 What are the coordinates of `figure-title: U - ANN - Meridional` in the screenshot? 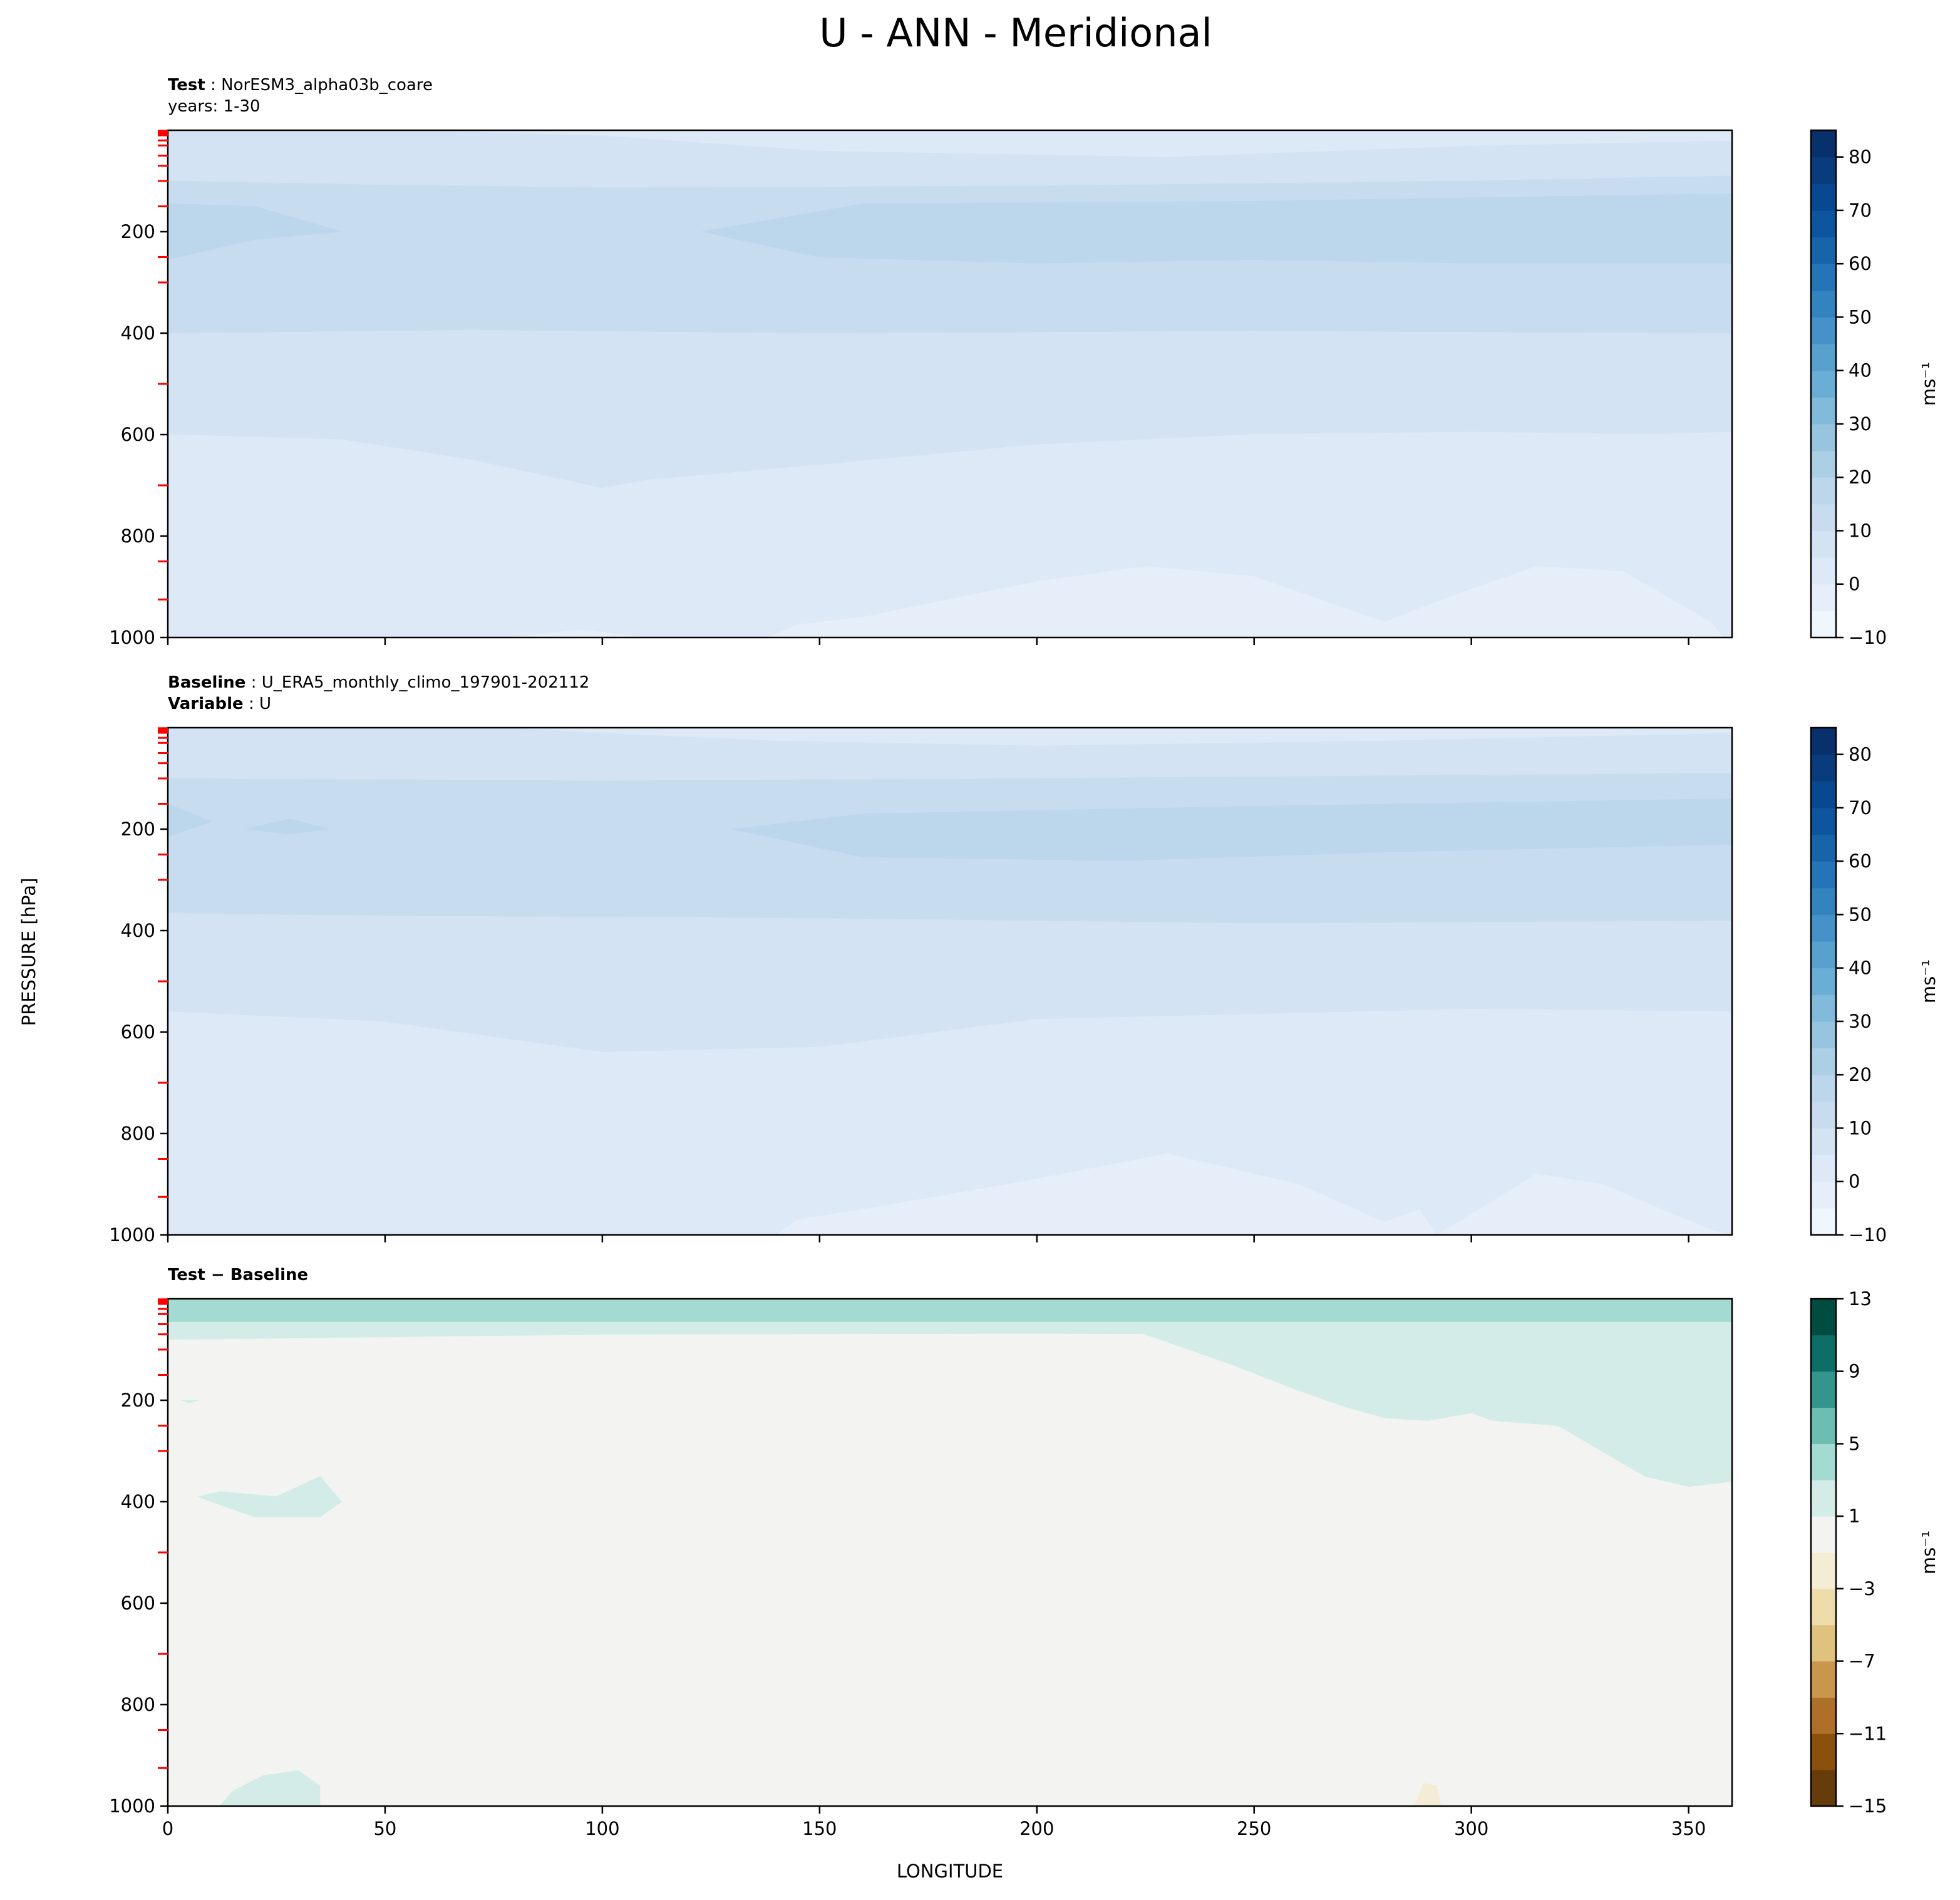 It's located at (1016, 33).